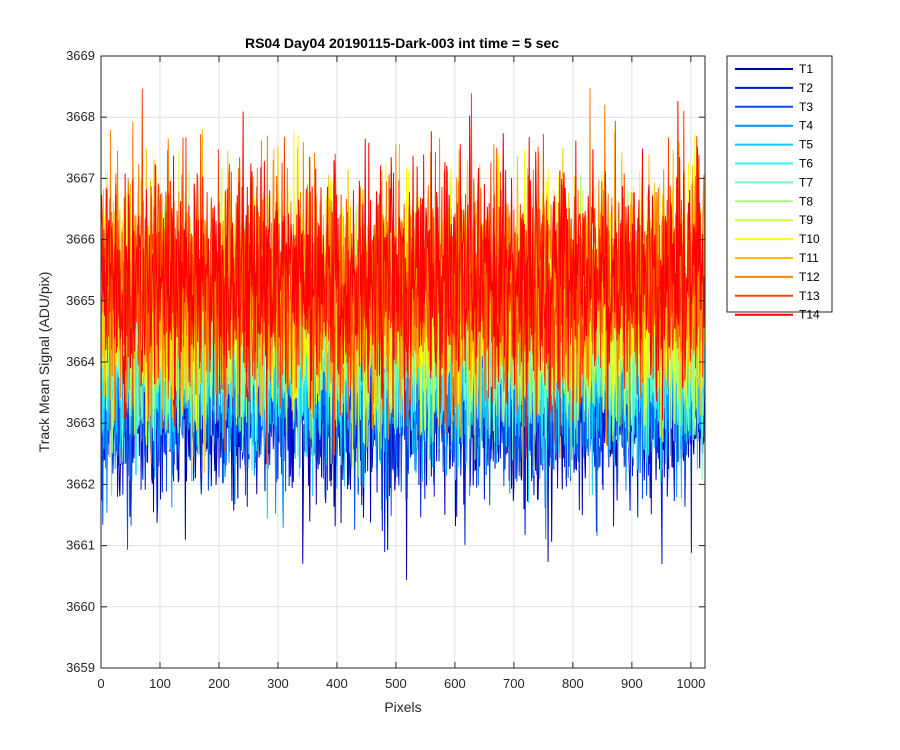  Describe the element at coordinates (806, 220) in the screenshot. I see `legend-label-t9: T9` at that location.